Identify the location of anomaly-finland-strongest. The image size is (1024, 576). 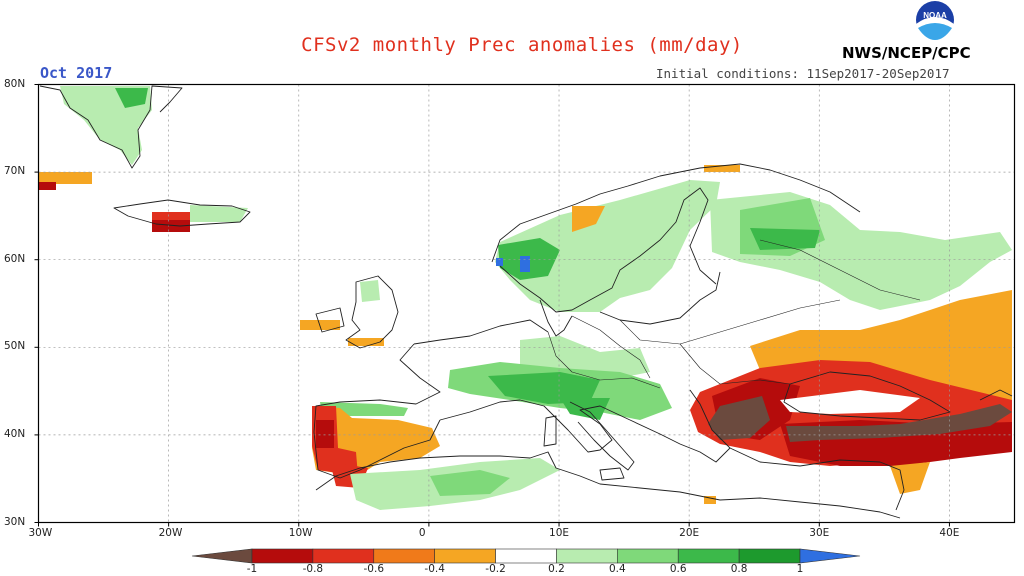
(785, 239).